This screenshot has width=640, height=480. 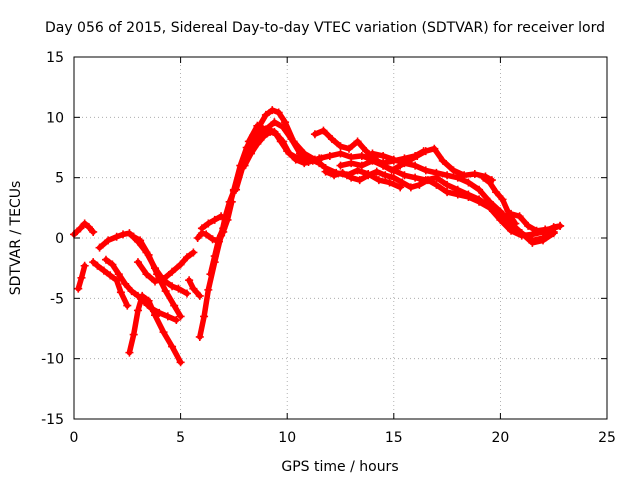 What do you see at coordinates (287, 438) in the screenshot?
I see `x-tick-label: 10` at bounding box center [287, 438].